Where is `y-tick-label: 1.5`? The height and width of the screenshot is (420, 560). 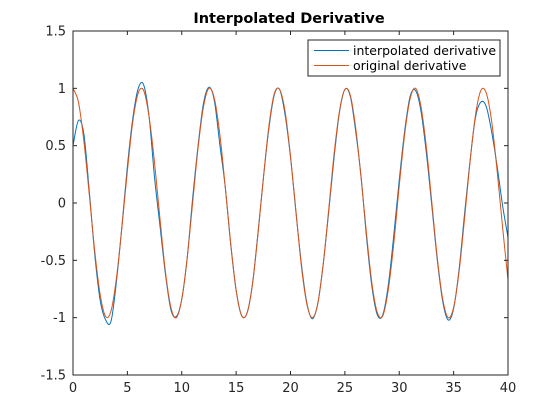
y-tick-label: 1.5 is located at coordinates (55, 32).